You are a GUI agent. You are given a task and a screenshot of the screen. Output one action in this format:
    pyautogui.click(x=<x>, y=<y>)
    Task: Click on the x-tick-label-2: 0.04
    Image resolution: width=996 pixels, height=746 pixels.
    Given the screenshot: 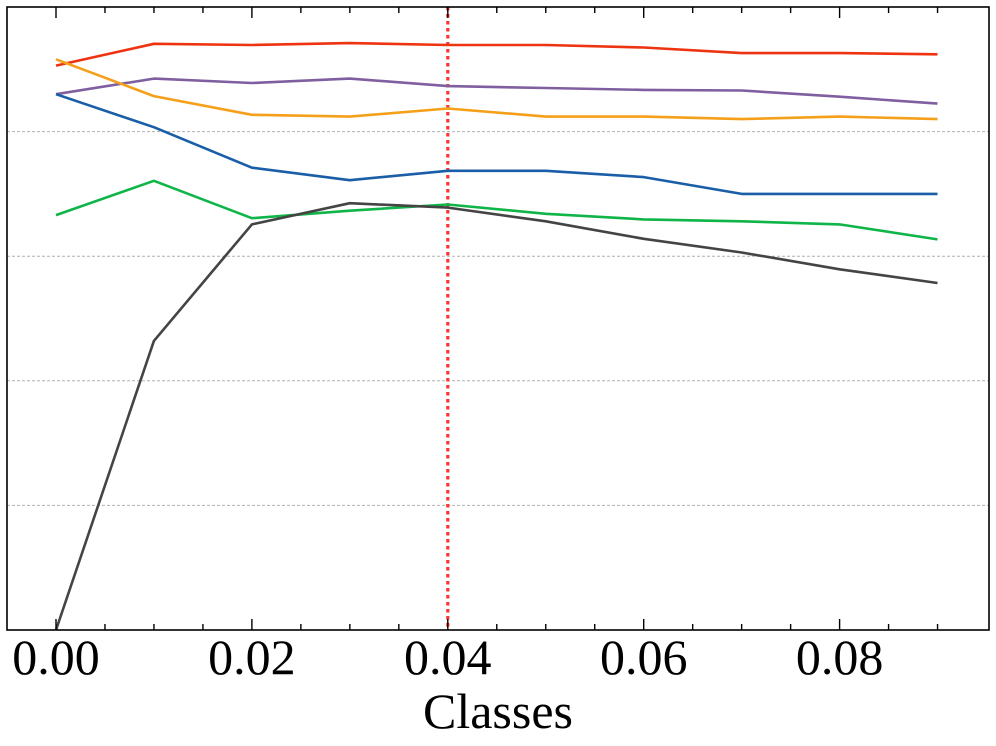 What is the action you would take?
    pyautogui.click(x=448, y=657)
    